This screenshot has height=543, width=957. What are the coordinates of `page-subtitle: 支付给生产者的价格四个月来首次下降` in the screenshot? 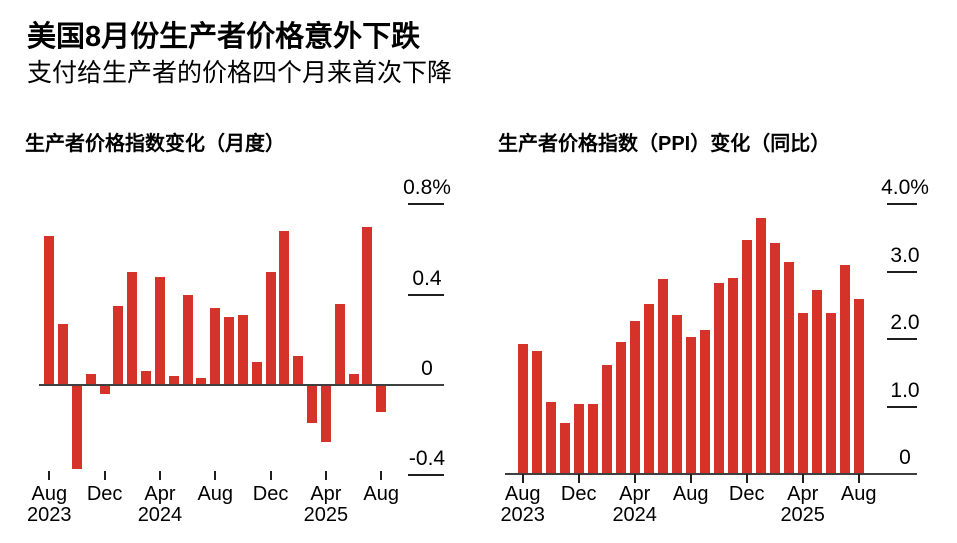 It's located at (240, 73).